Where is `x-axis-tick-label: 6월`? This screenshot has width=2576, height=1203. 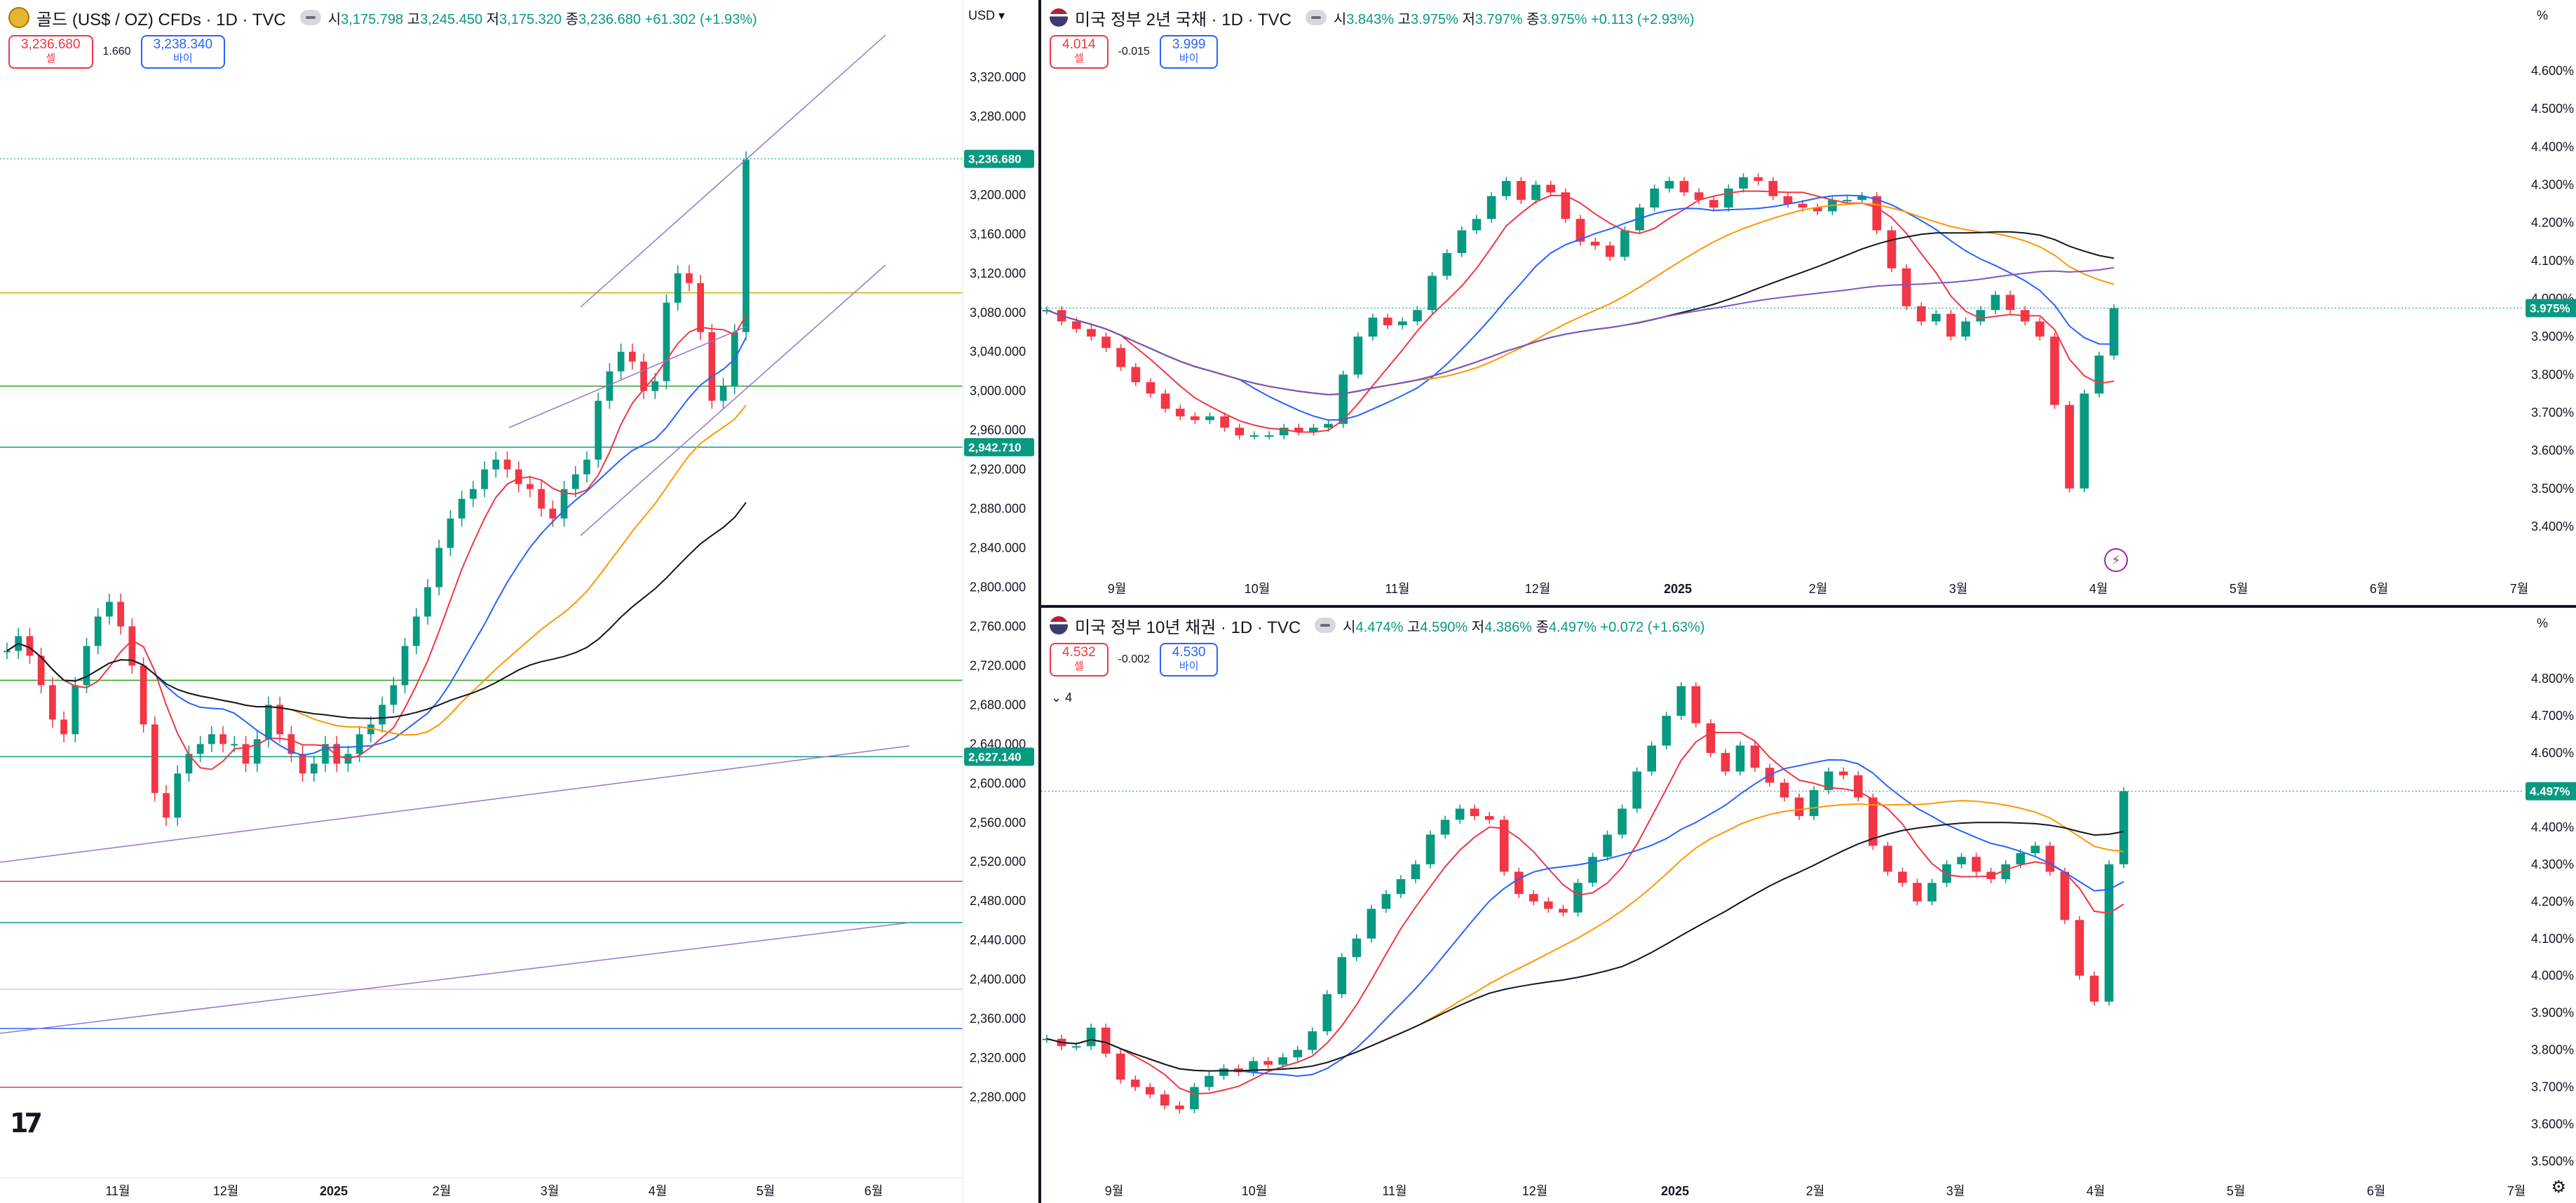
x-axis-tick-label: 6월 is located at coordinates (2379, 589).